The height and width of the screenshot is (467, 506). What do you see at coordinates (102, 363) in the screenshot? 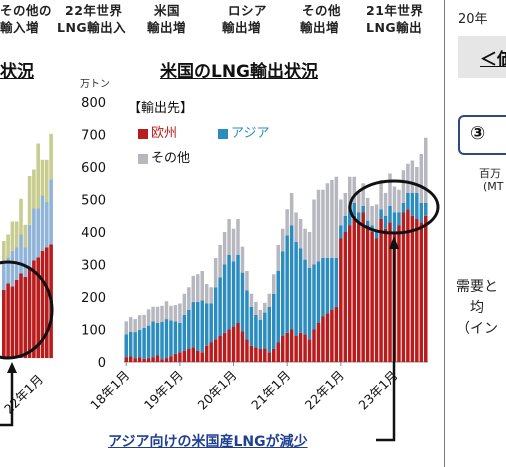
I see `y-tick-label: 0` at bounding box center [102, 363].